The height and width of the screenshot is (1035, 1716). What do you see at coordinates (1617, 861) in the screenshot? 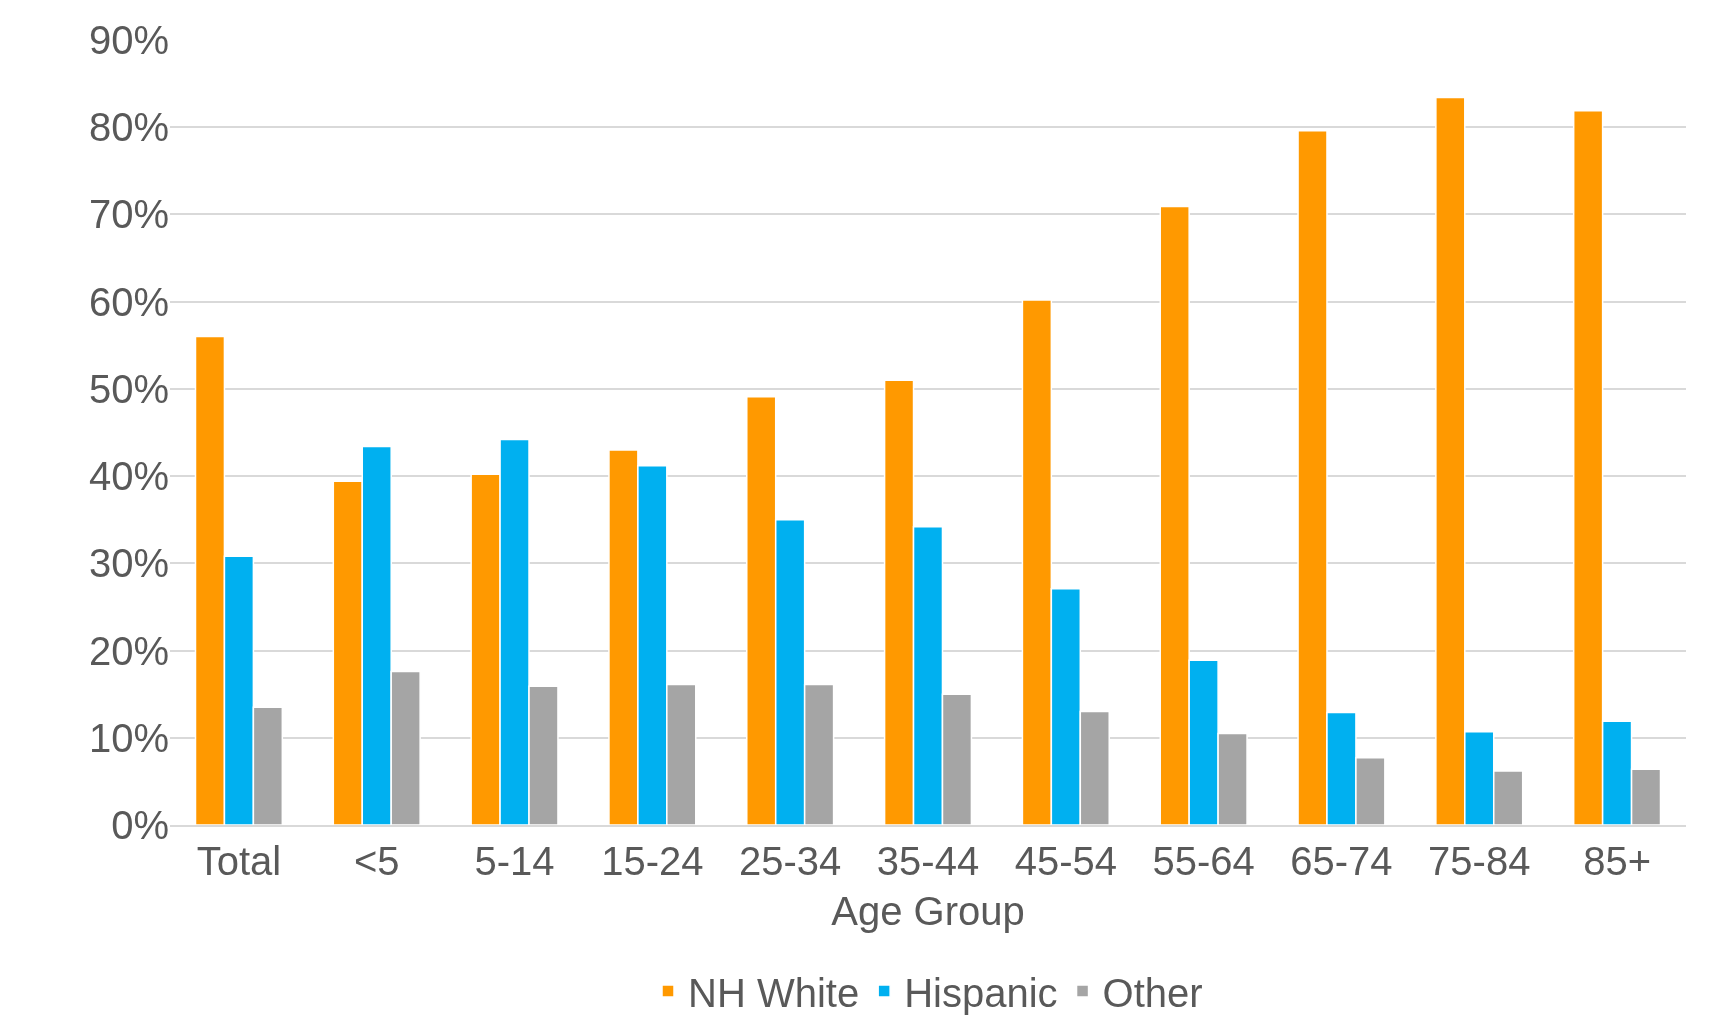
I see `x-tick-label: 85+` at bounding box center [1617, 861].